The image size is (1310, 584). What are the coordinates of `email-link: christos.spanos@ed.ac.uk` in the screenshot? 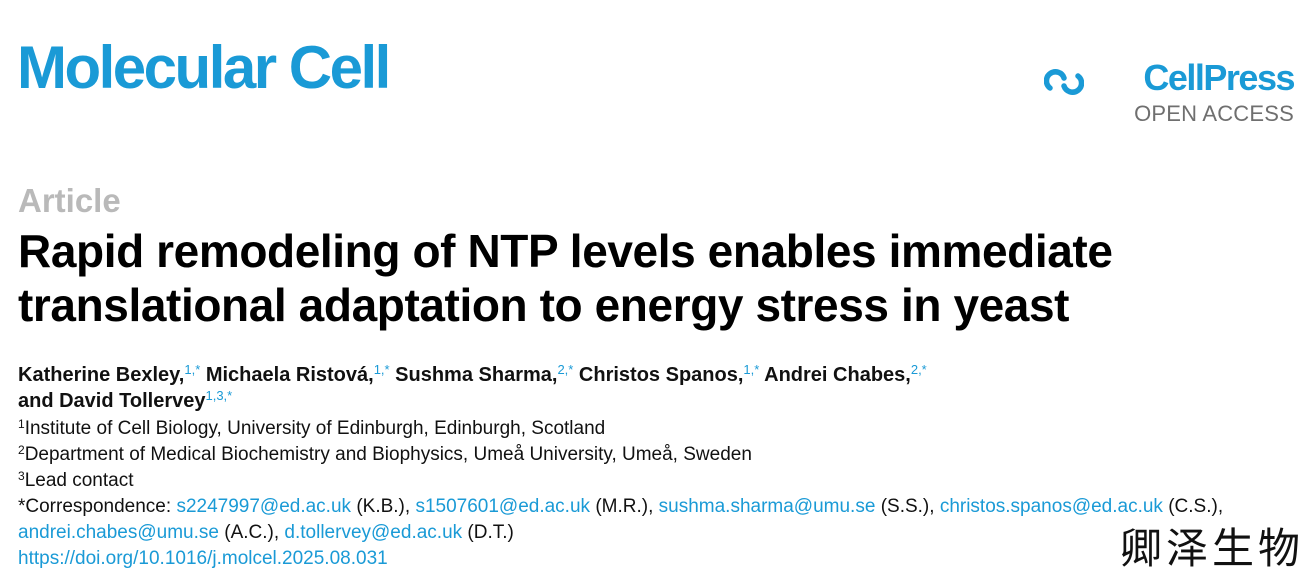 It's located at (1051, 506).